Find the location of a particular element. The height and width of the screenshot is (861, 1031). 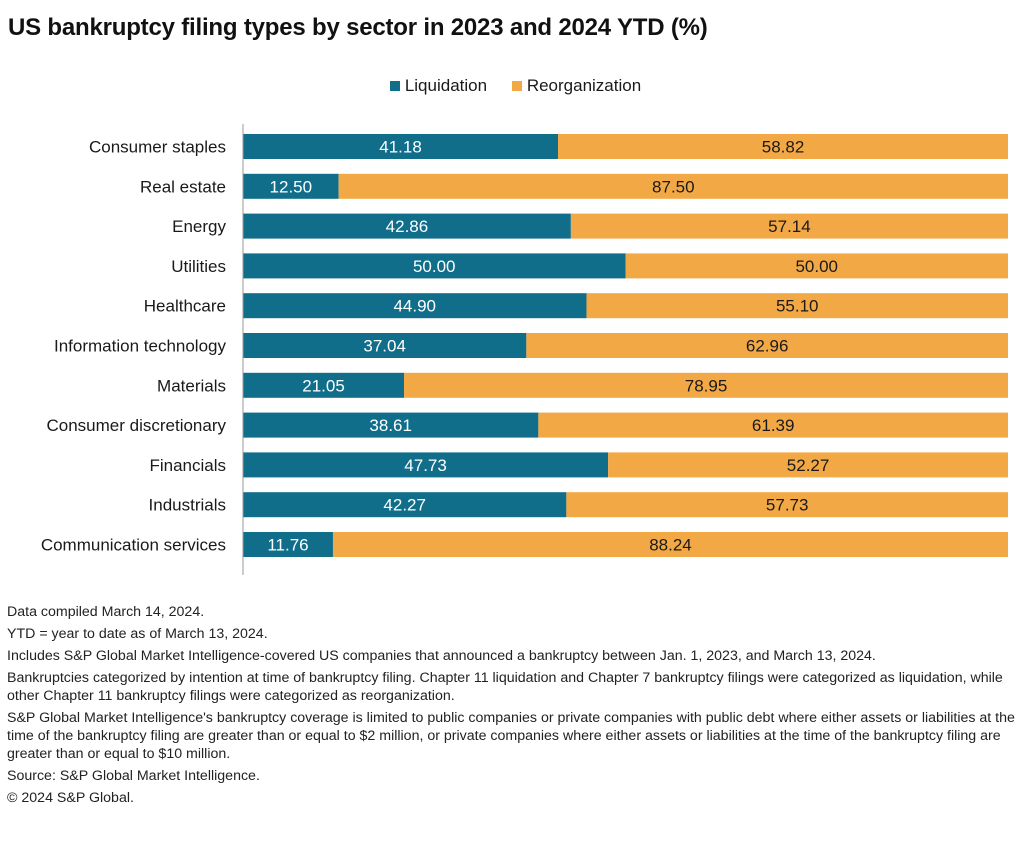

data-label-liquidation: 21.05 is located at coordinates (323, 385).